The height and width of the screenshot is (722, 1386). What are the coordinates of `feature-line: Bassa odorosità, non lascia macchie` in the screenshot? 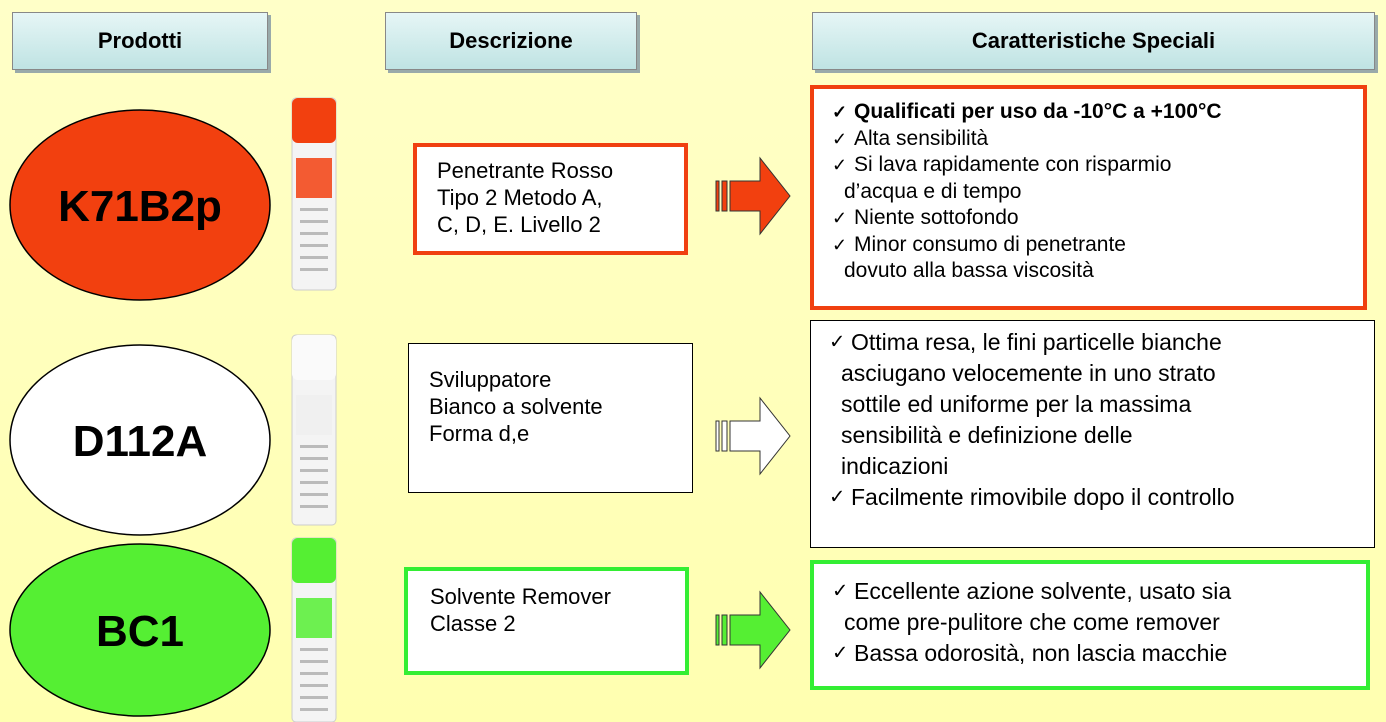 It's located at (1097, 653).